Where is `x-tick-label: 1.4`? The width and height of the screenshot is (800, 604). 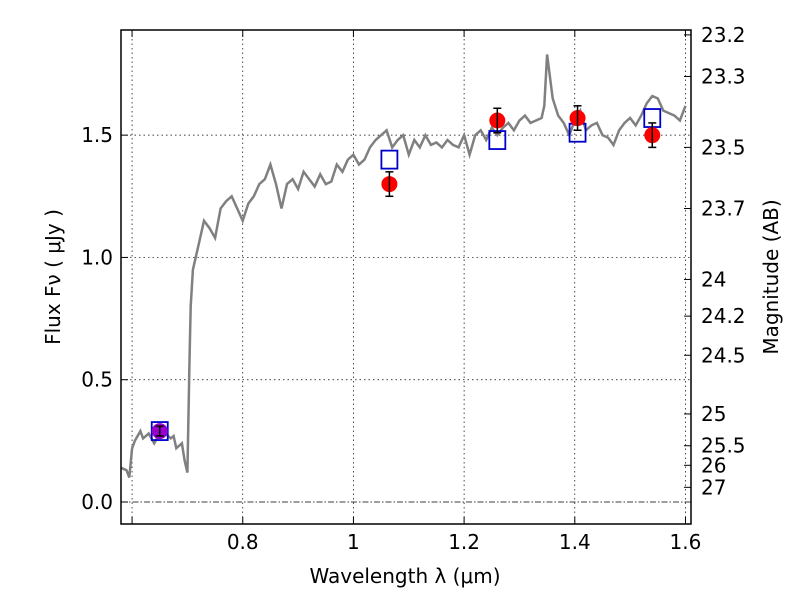
x-tick-label: 1.4 is located at coordinates (575, 542).